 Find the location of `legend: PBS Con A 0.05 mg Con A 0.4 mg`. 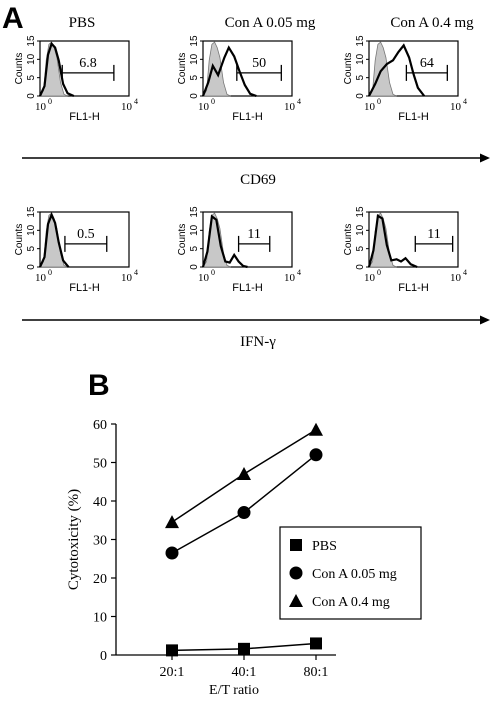

legend: PBS Con A 0.05 mg Con A 0.4 mg is located at coordinates (350, 573).